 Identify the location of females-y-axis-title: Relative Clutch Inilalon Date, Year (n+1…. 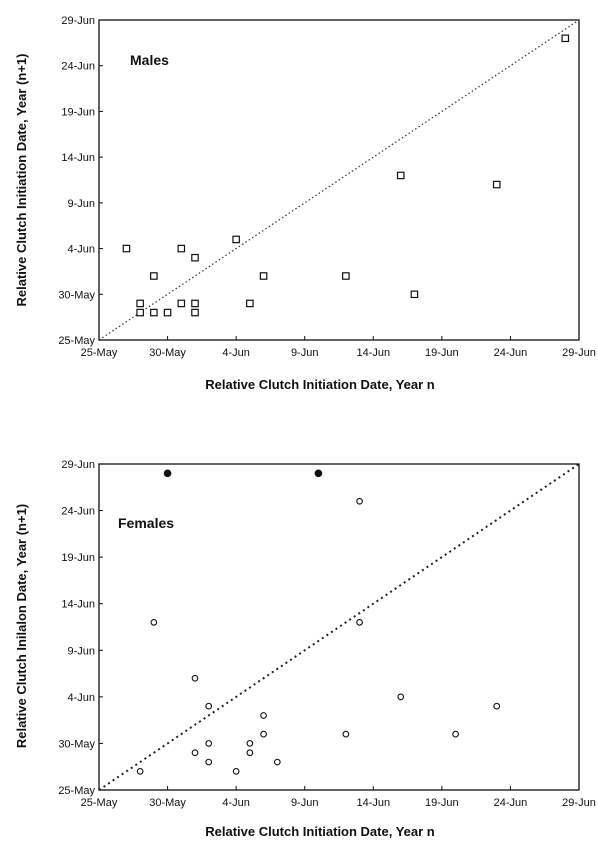
(21, 626).